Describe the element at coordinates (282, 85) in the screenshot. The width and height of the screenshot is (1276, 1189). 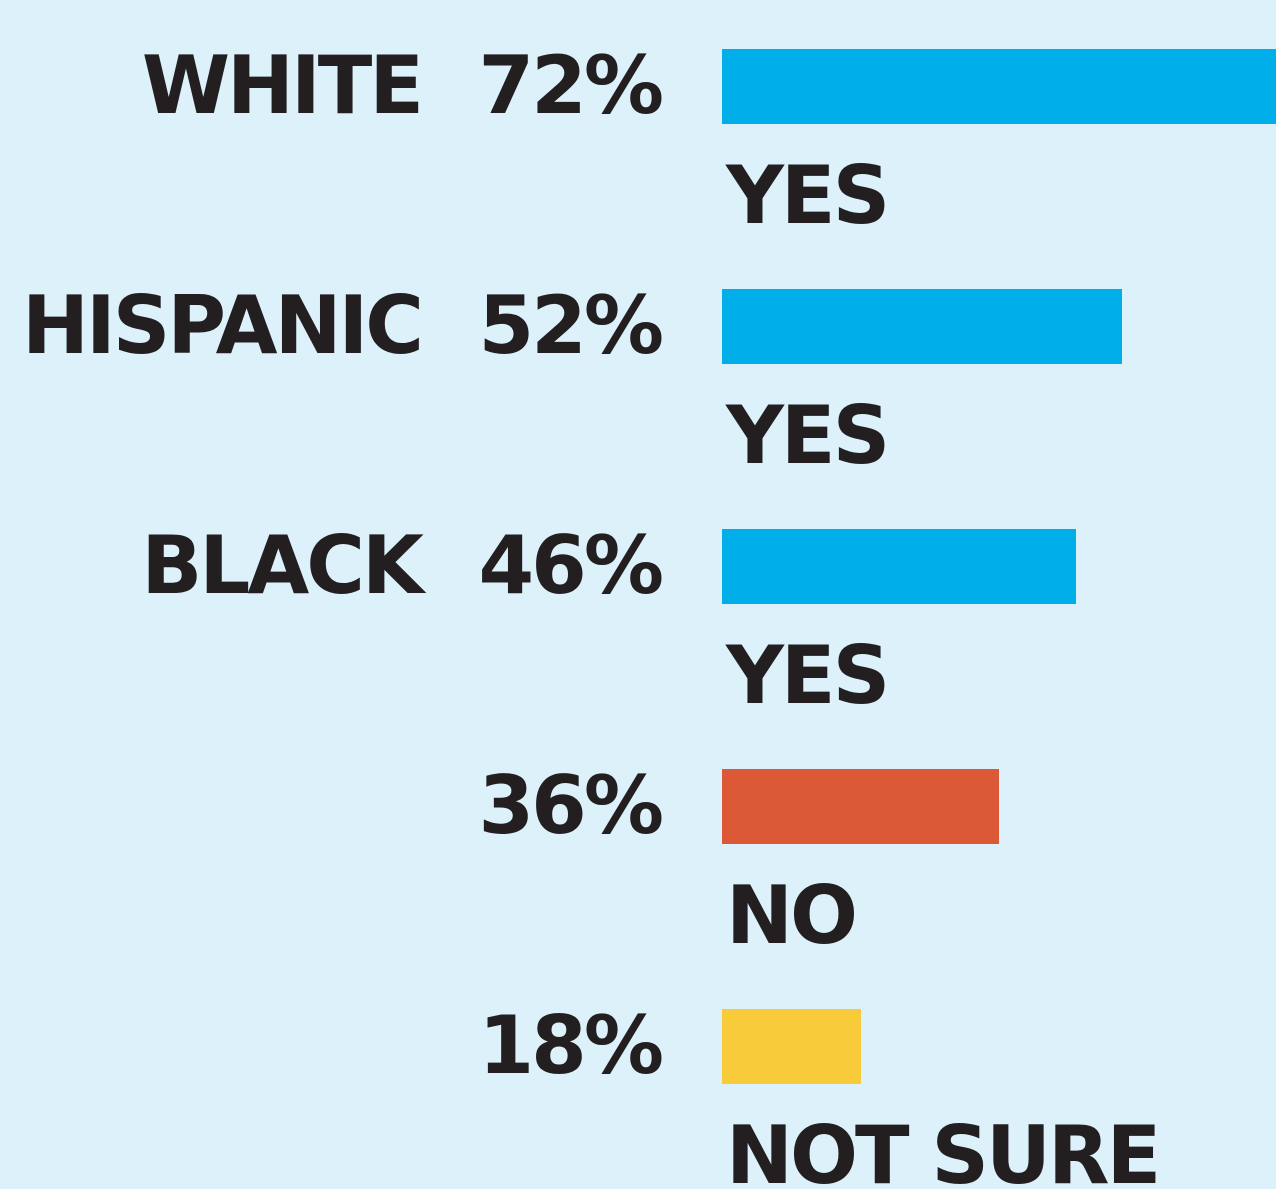
I see `group-label: WHITE` at that location.